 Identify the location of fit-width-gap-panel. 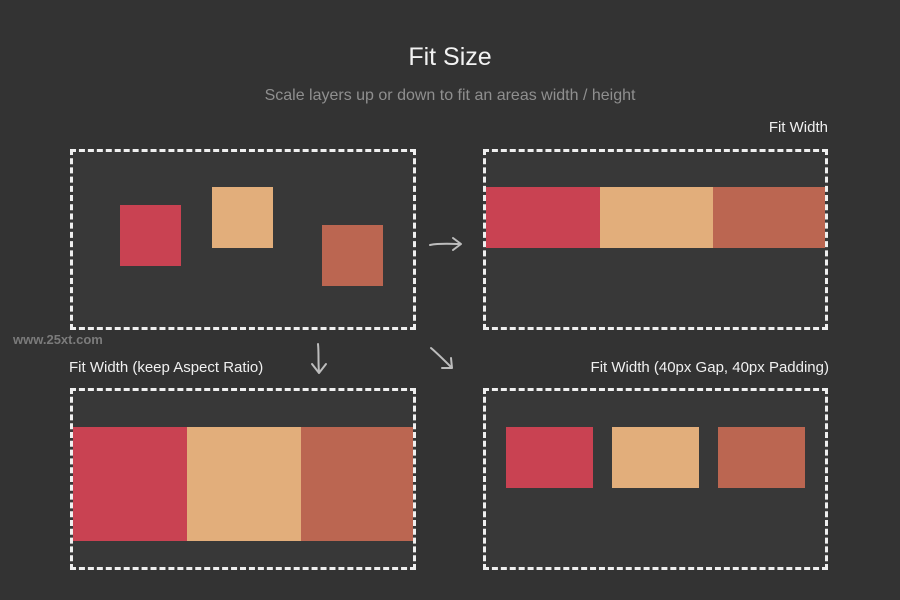
(655, 479).